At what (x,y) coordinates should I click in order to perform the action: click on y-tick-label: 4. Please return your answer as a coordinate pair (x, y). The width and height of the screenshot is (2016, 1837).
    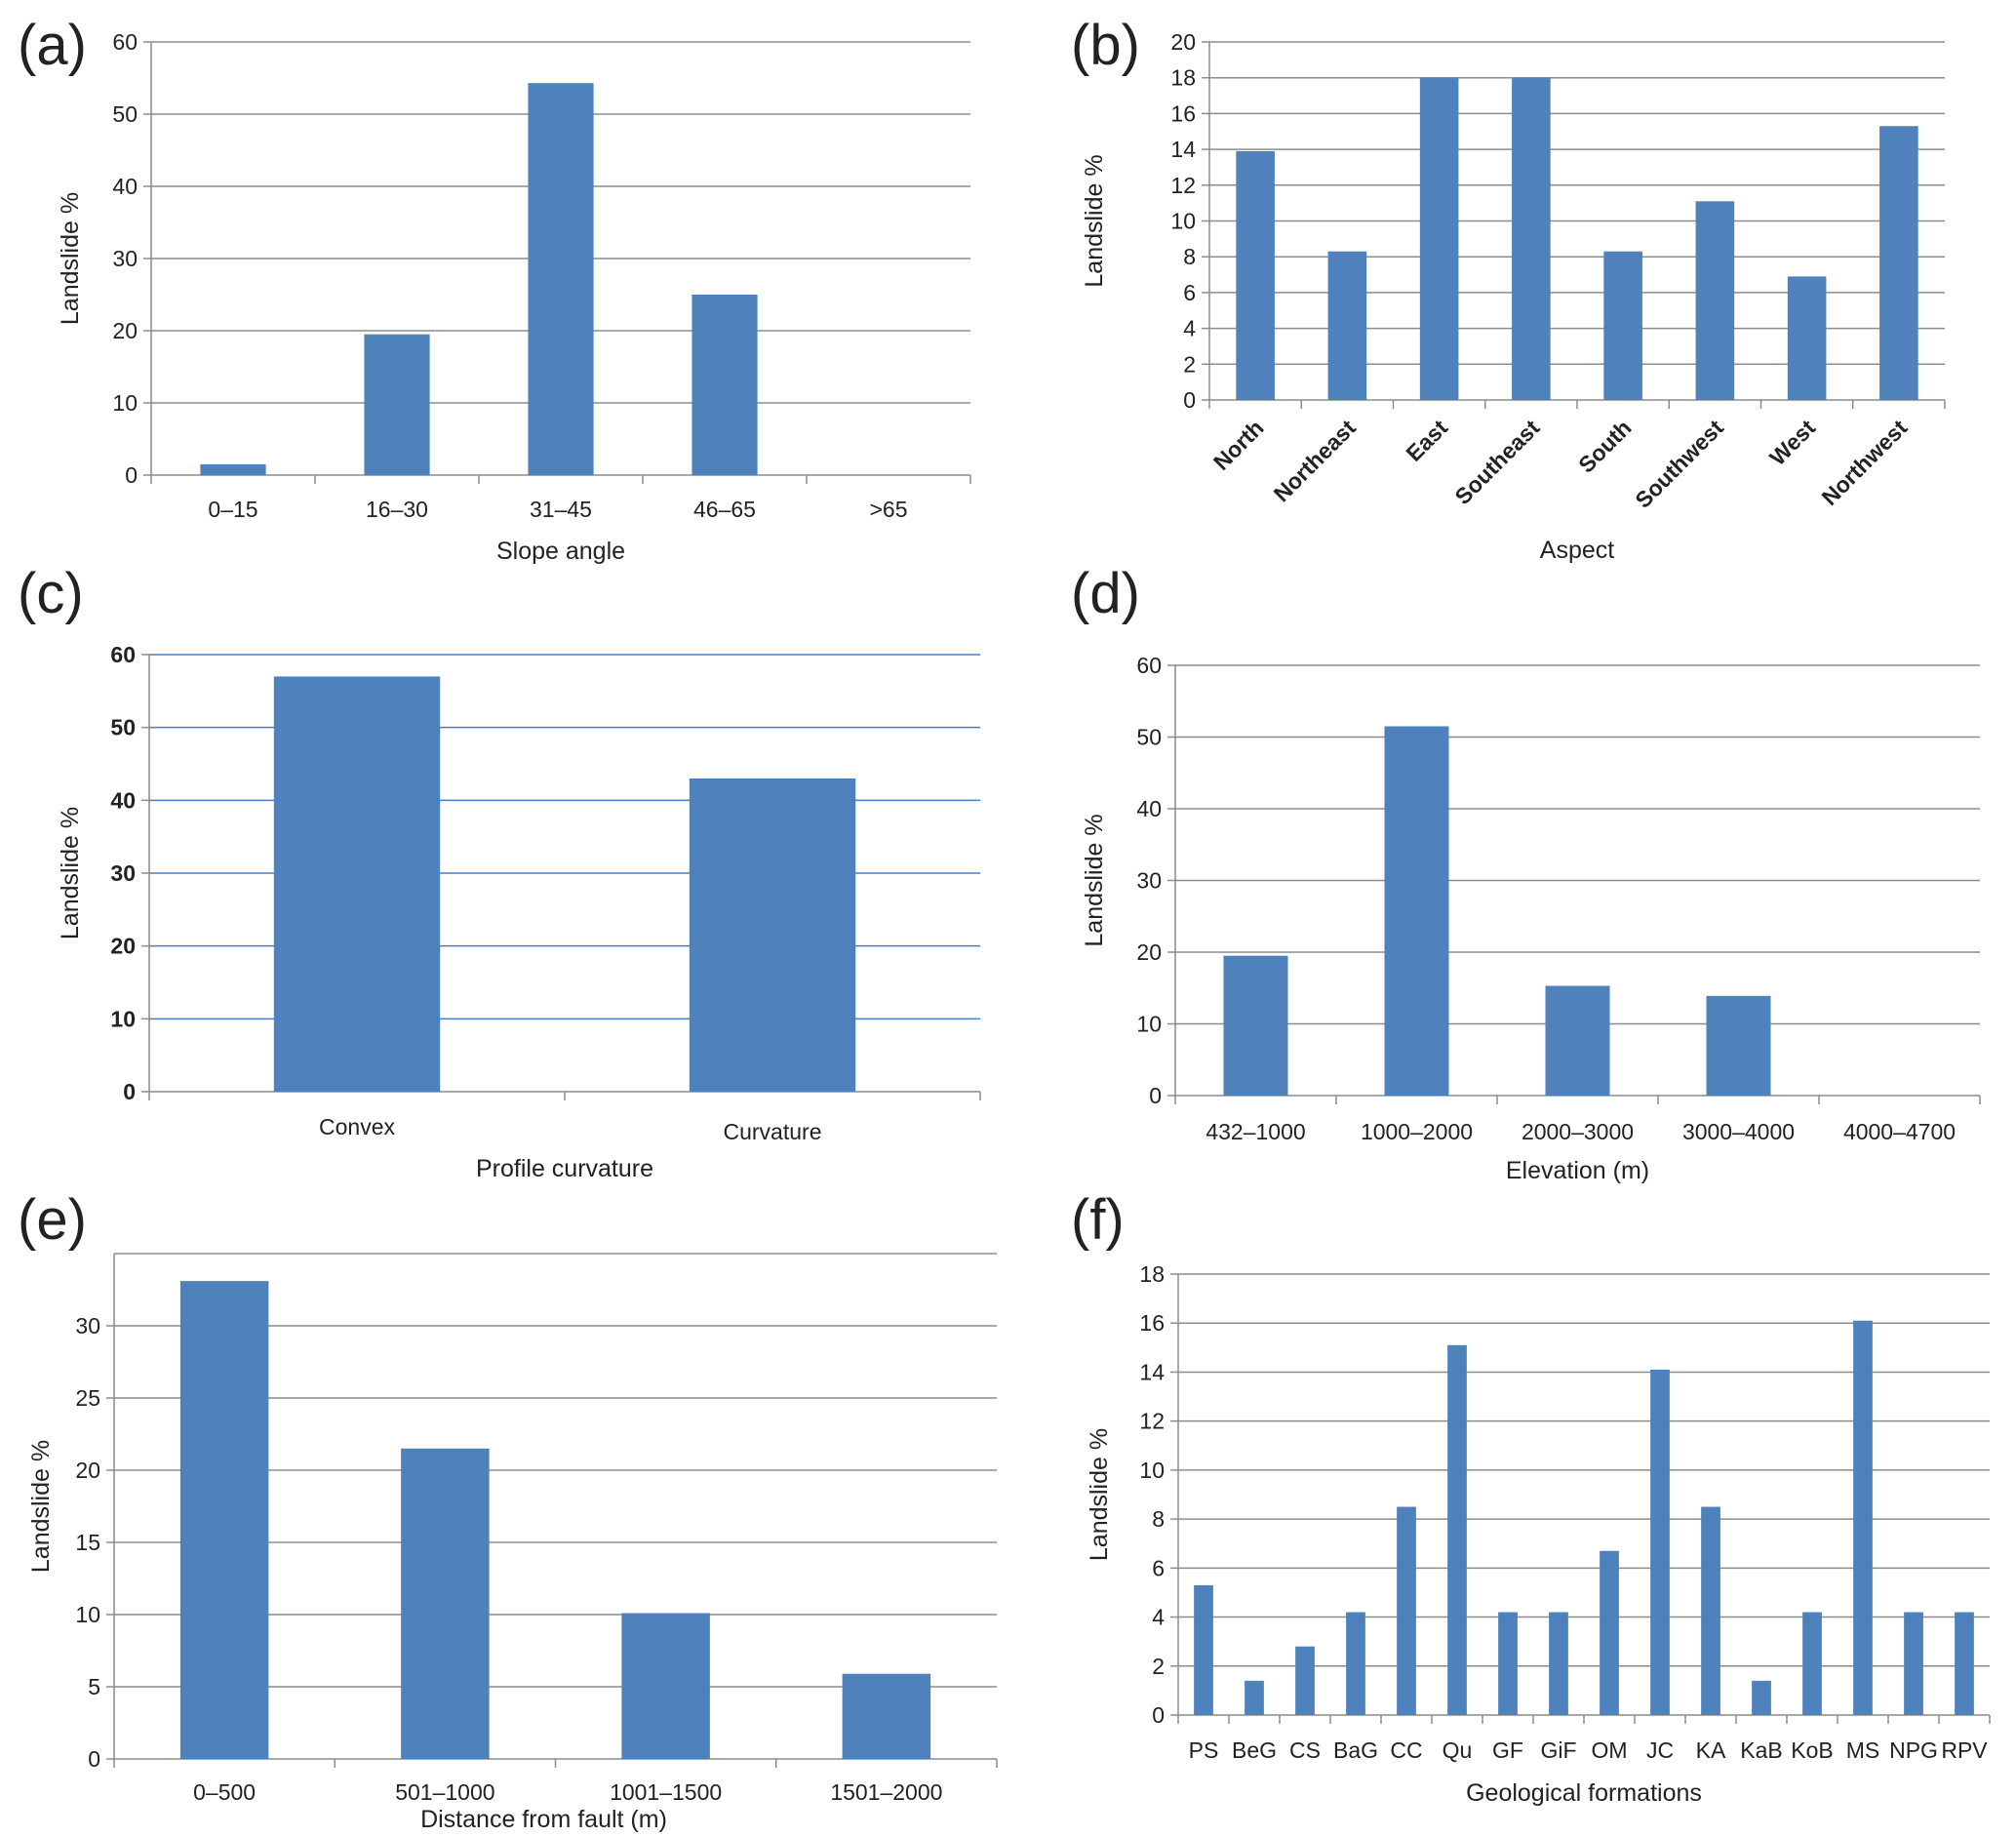
    Looking at the image, I should click on (1158, 1617).